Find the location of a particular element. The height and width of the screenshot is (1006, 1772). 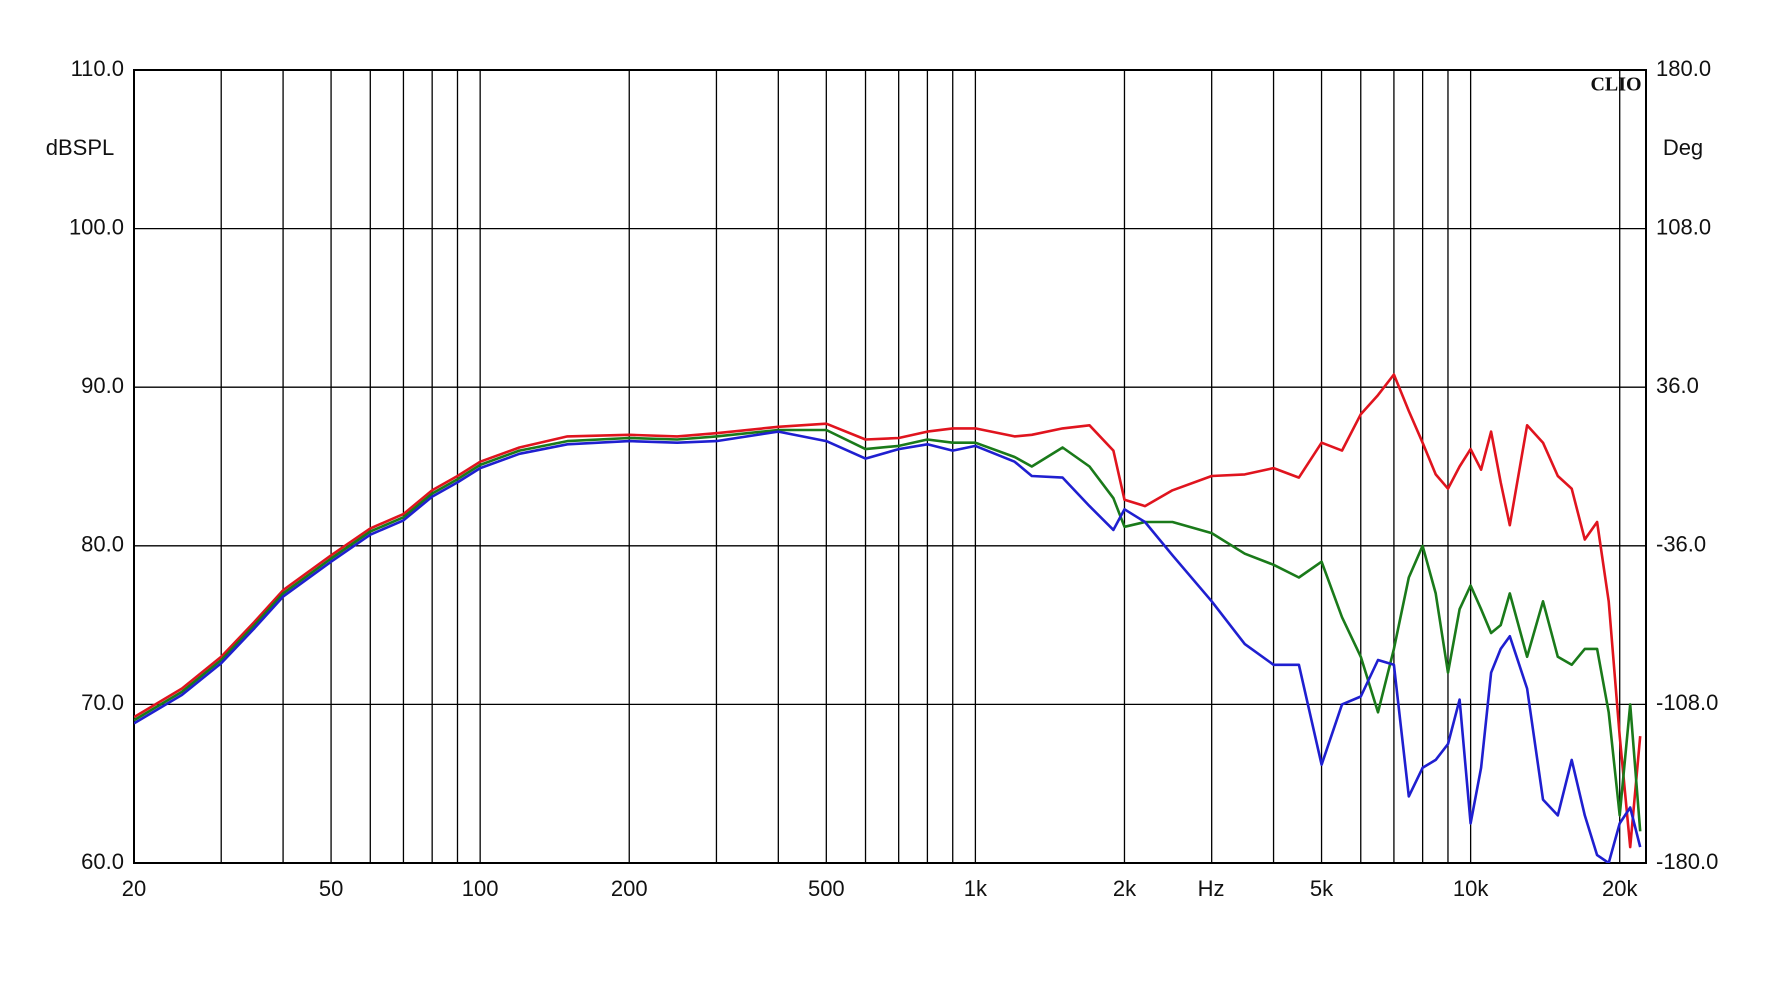

y-tick-label: 80.0 is located at coordinates (102, 544).